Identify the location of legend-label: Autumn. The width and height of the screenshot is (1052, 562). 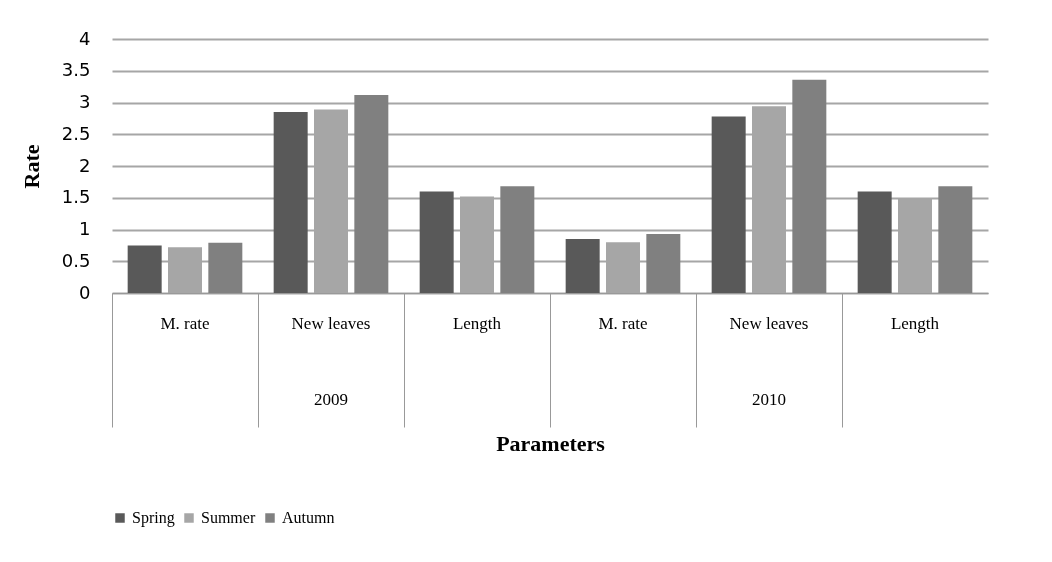
(308, 517).